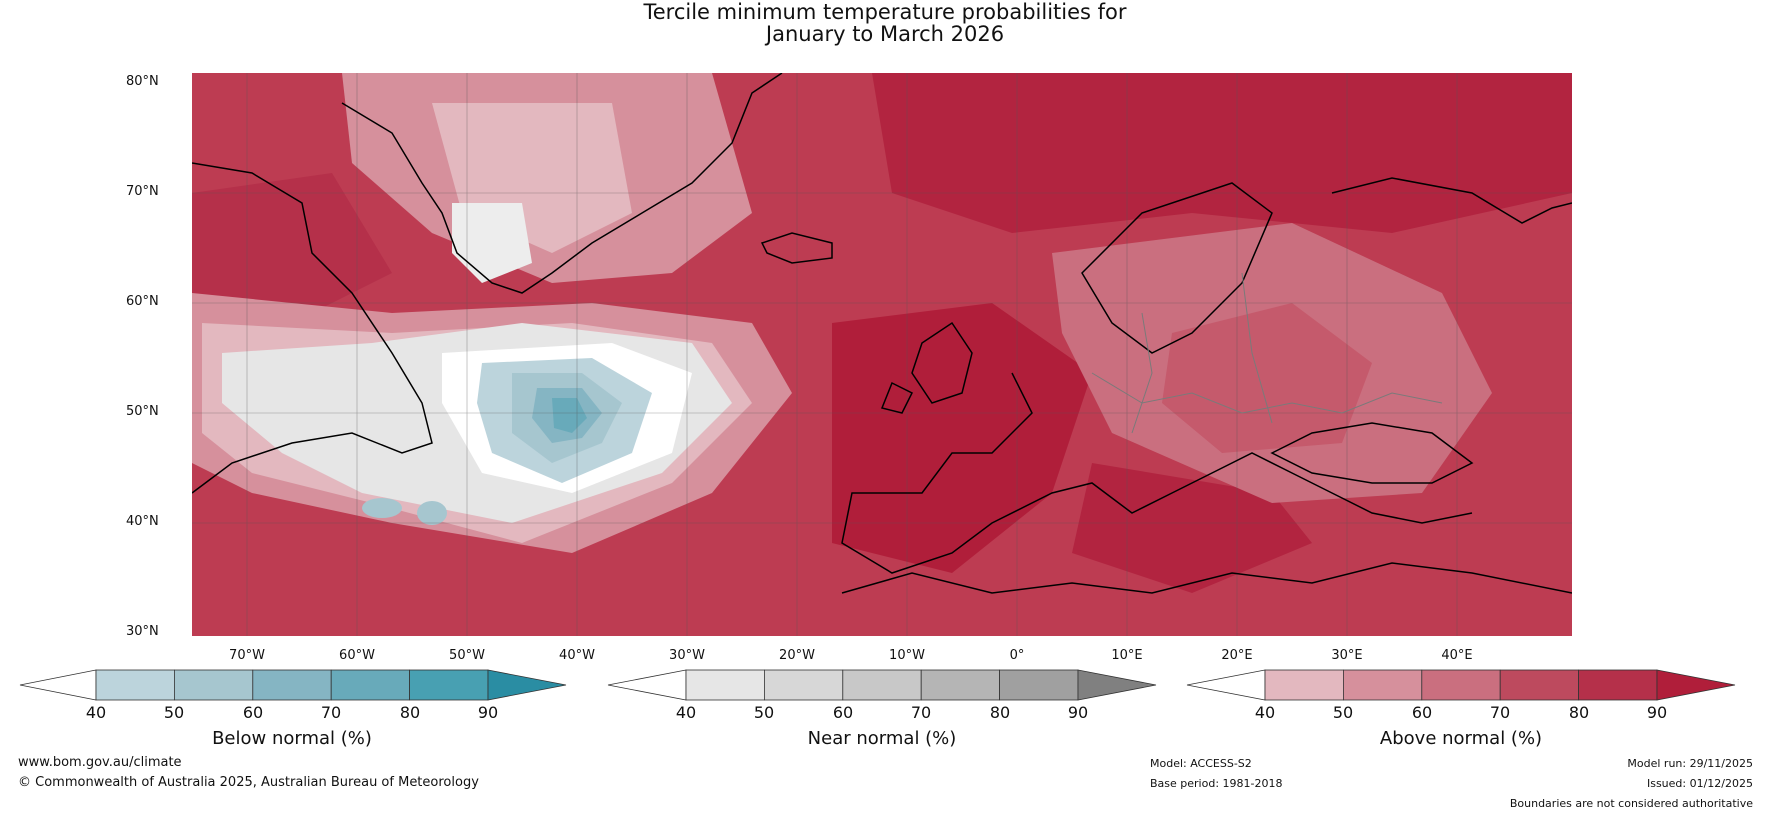 The image size is (1770, 816). Describe the element at coordinates (1206, 578) in the screenshot. I see `coastline-north-africa` at that location.